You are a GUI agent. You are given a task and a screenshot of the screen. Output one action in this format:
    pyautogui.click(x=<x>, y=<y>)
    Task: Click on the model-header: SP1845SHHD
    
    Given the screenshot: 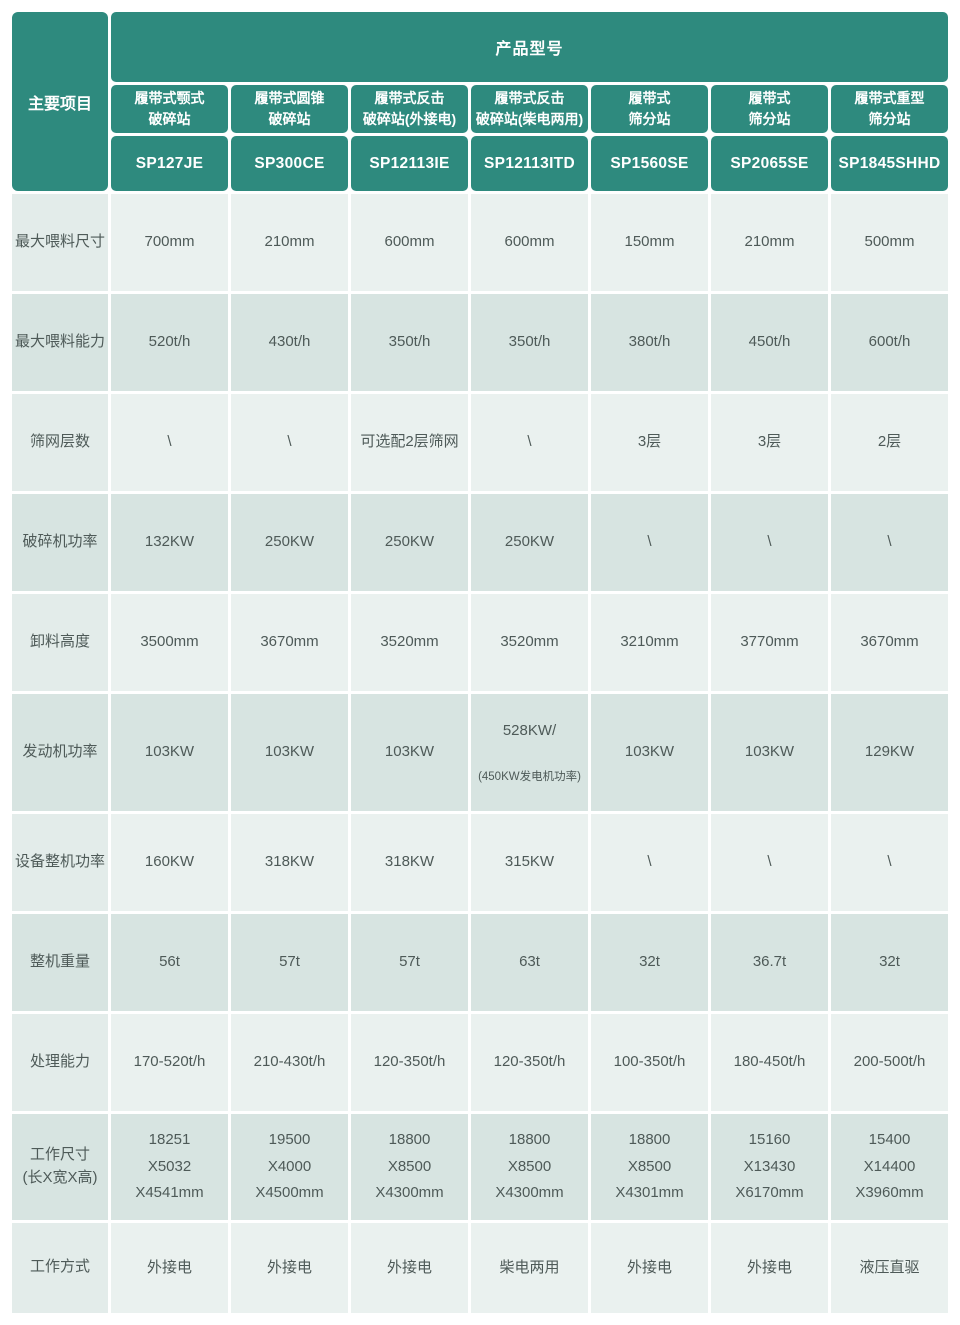 What is the action you would take?
    pyautogui.click(x=889, y=163)
    